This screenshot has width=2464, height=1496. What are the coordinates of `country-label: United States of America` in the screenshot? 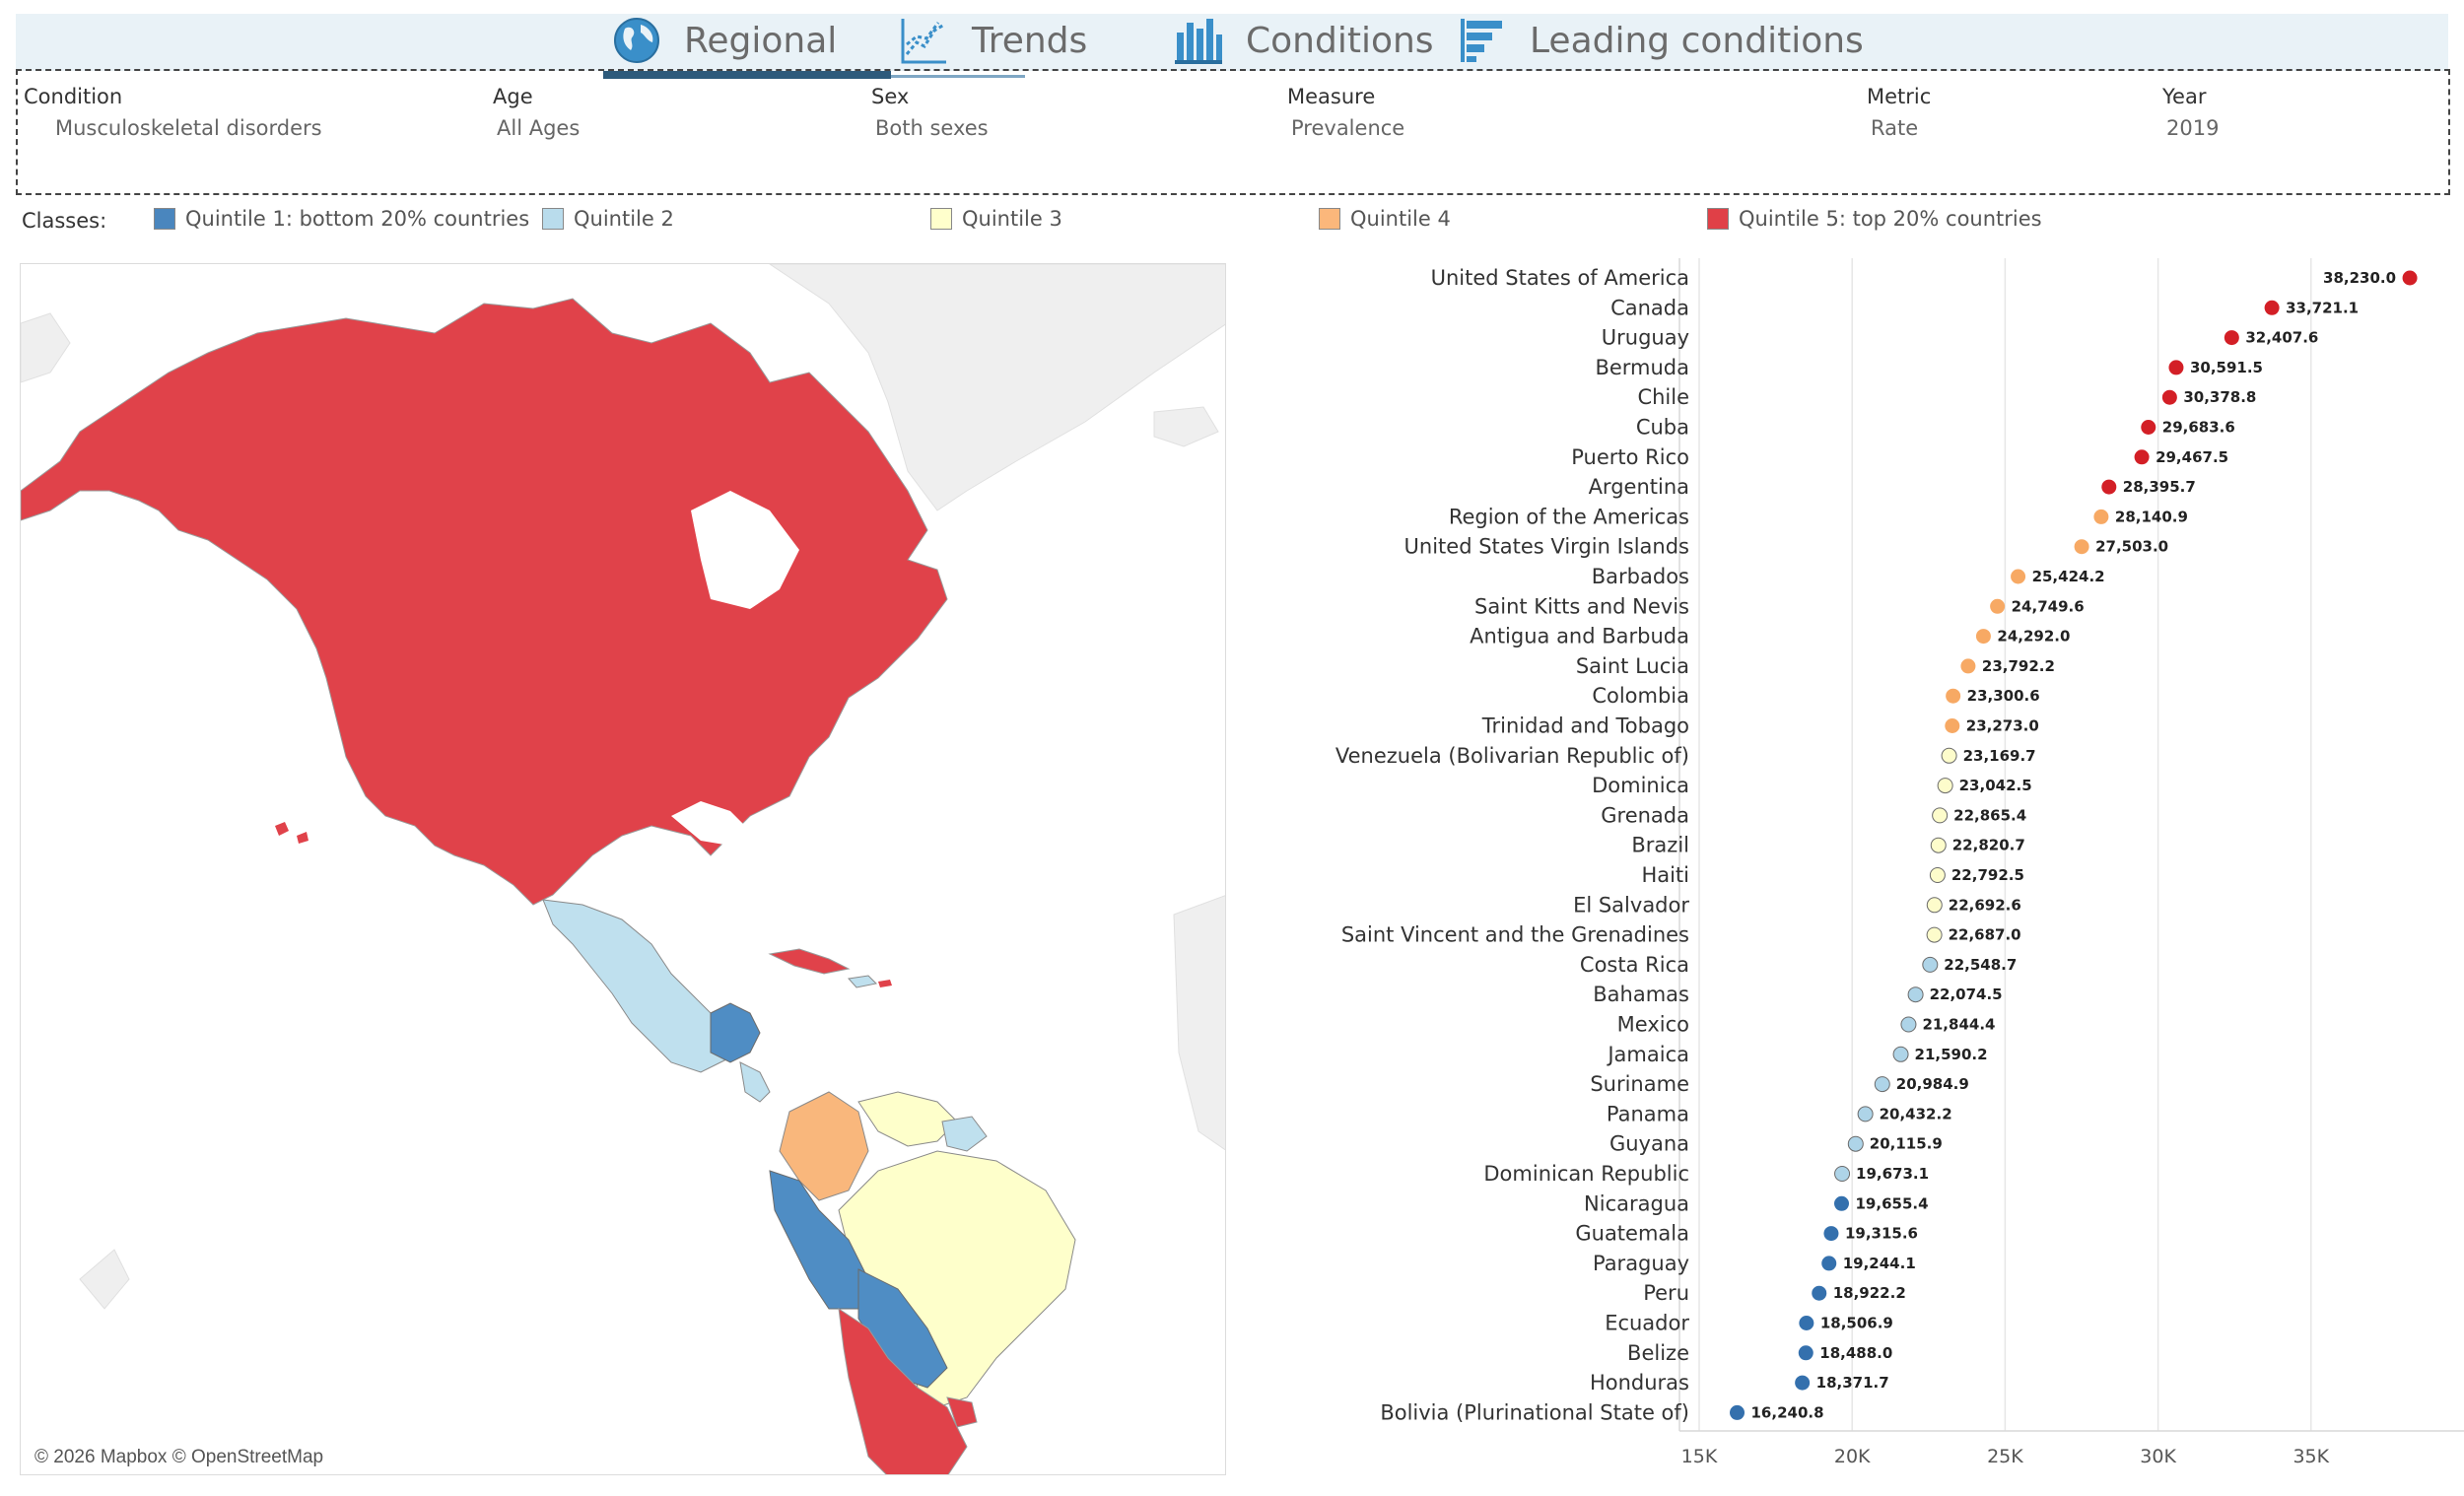 It's located at (1560, 278).